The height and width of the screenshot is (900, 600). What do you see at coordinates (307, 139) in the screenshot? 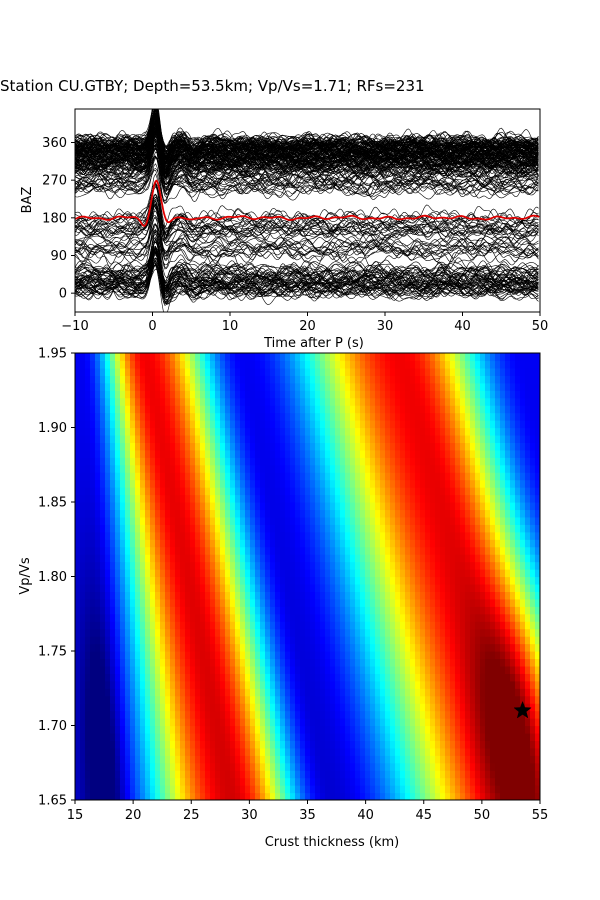
I see `rf-trace` at bounding box center [307, 139].